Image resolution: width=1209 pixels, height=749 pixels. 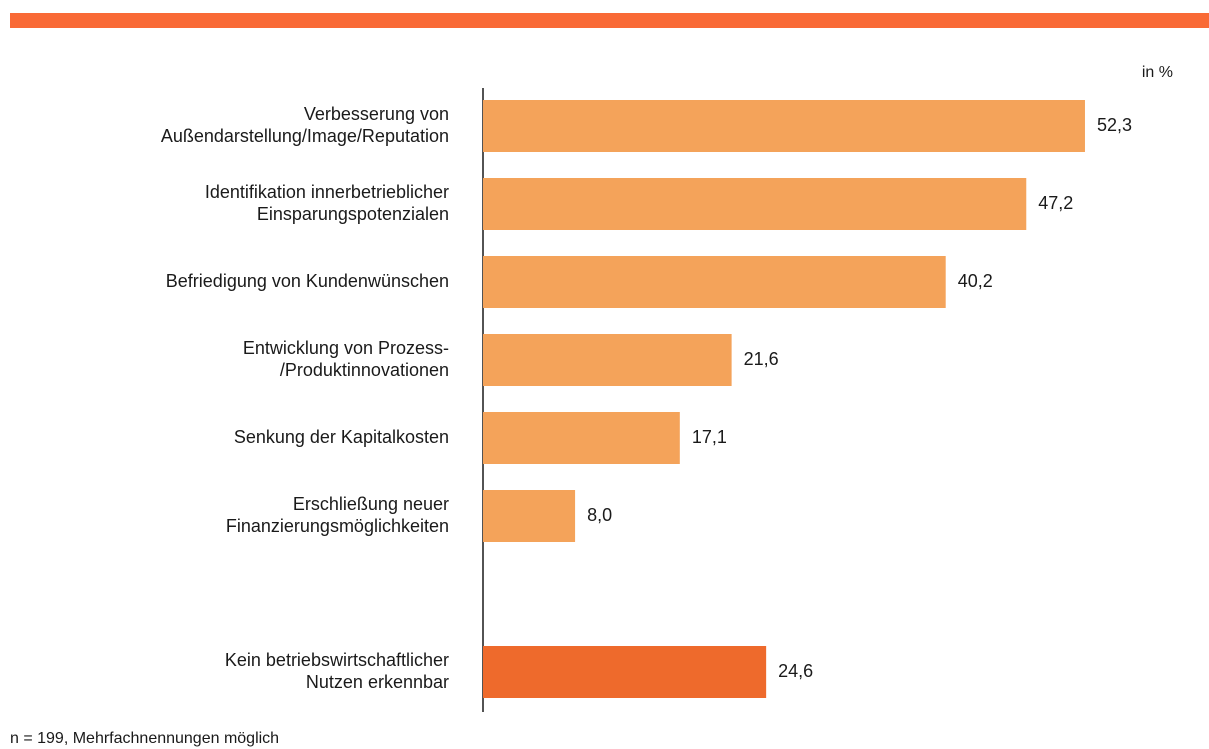 What do you see at coordinates (1055, 203) in the screenshot?
I see `value-label: 47,2` at bounding box center [1055, 203].